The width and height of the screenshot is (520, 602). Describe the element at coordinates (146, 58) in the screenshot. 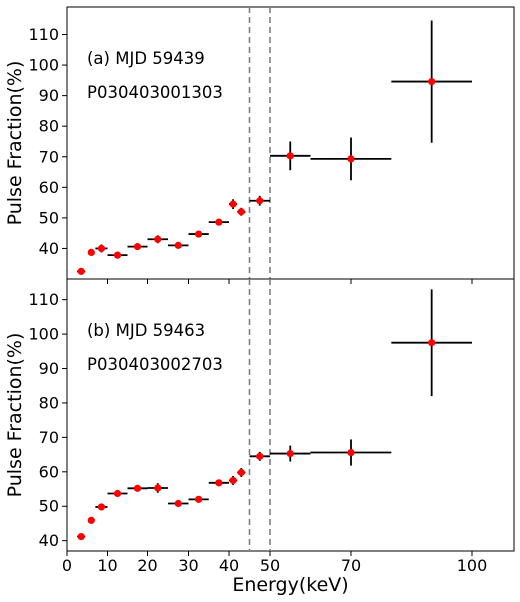

I see `panel-annotation: (a) MJD 59439` at that location.